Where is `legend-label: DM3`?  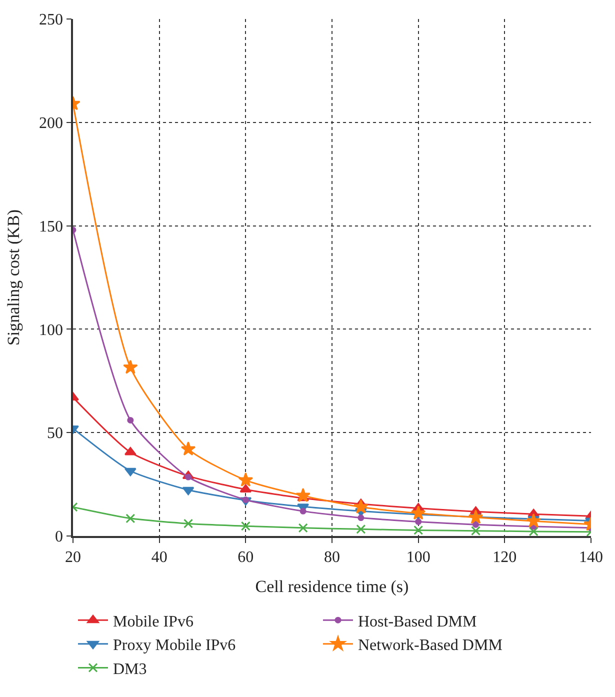
legend-label: DM3 is located at coordinates (130, 669).